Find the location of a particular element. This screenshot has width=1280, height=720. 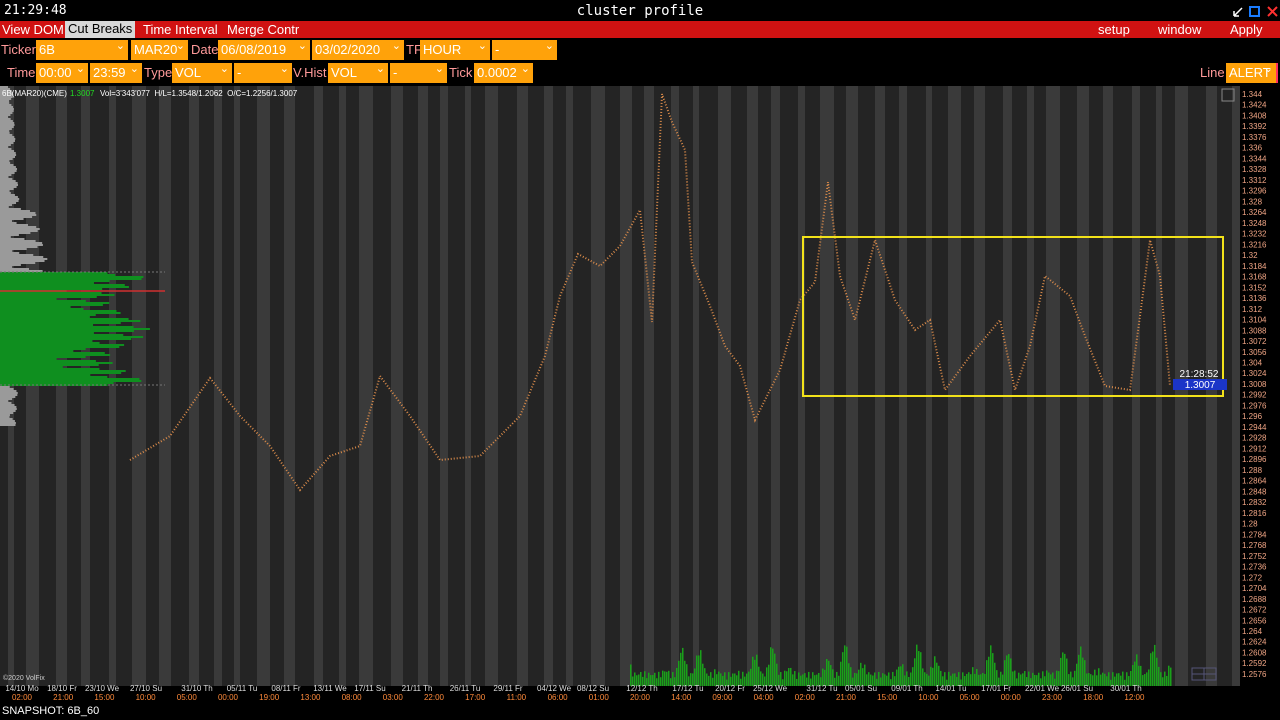

alert-field: ALERT is located at coordinates (1252, 71).